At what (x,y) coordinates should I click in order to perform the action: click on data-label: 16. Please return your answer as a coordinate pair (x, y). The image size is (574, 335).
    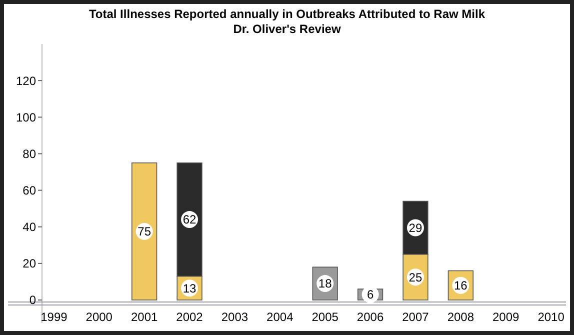
    Looking at the image, I should click on (461, 285).